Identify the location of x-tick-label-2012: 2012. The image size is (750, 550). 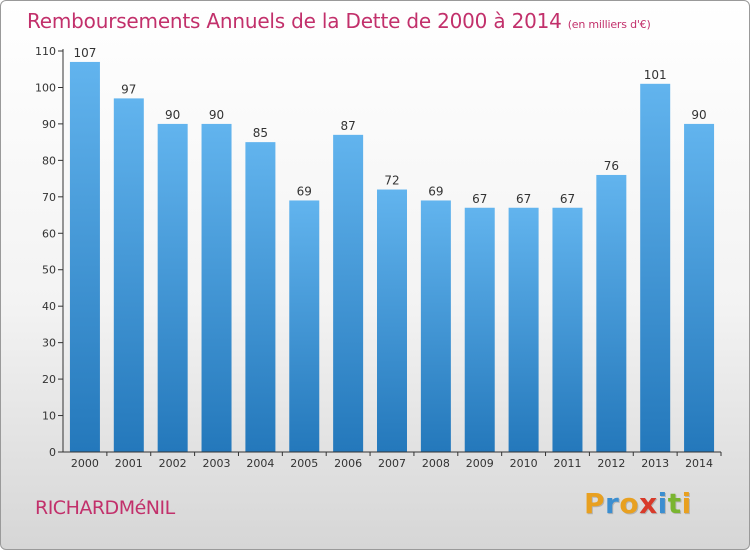
(611, 463).